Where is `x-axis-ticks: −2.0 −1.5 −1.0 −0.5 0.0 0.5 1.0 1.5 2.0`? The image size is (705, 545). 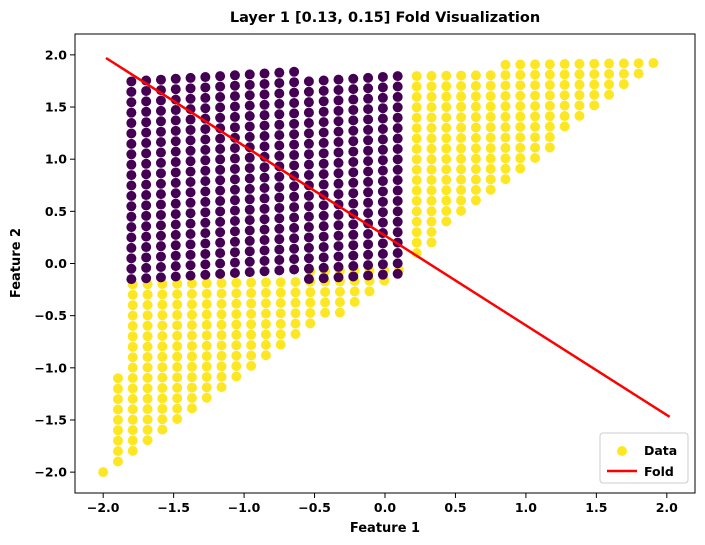
x-axis-ticks: −2.0 −1.5 −1.0 −0.5 0.0 0.5 1.0 1.5 2.0 is located at coordinates (382, 504).